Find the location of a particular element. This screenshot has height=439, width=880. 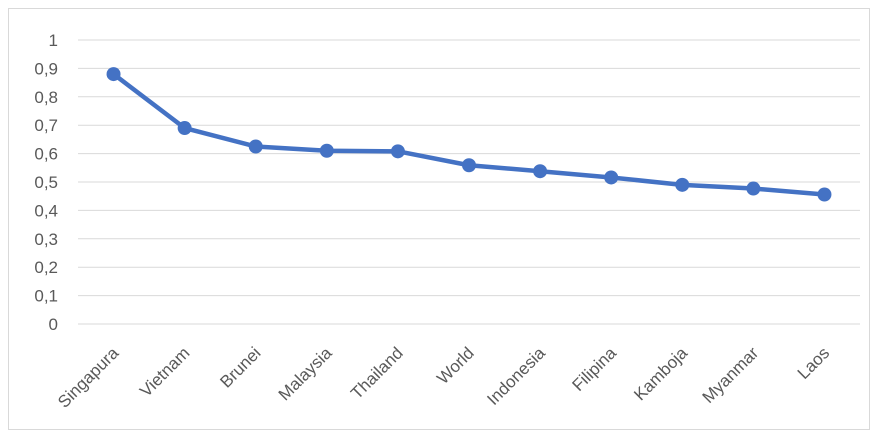

x-tick-label: Laos is located at coordinates (814, 363).